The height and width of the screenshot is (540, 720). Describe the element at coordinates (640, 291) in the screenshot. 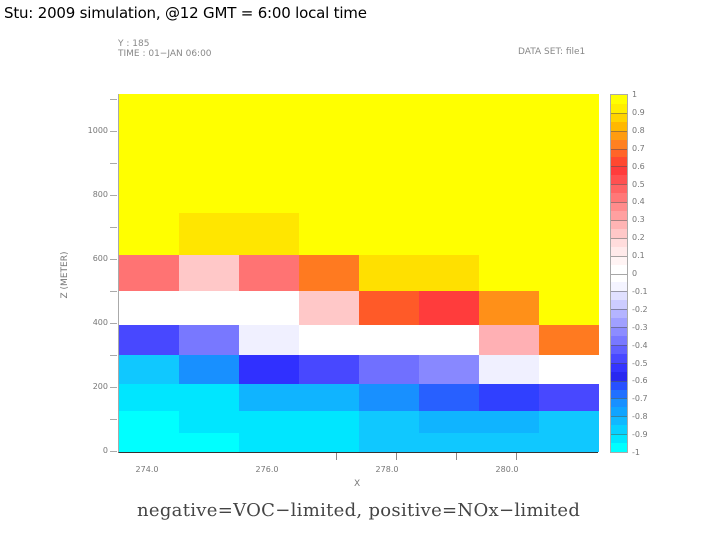

I see `colorbar-label: -0.1` at that location.